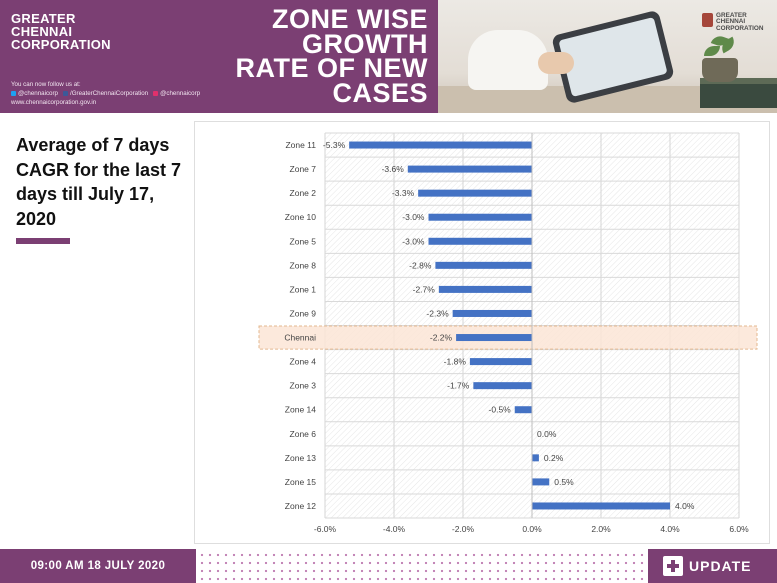  I want to click on category-label: Zone 5, so click(303, 241).